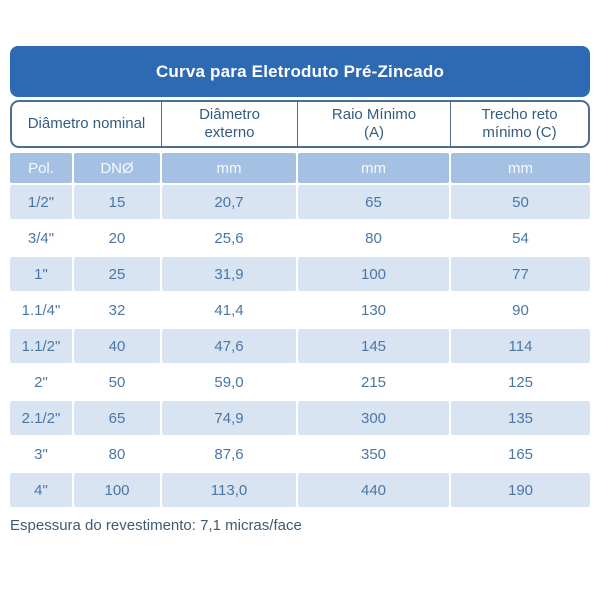  I want to click on column-header-line: Raio Mínimo, so click(374, 114).